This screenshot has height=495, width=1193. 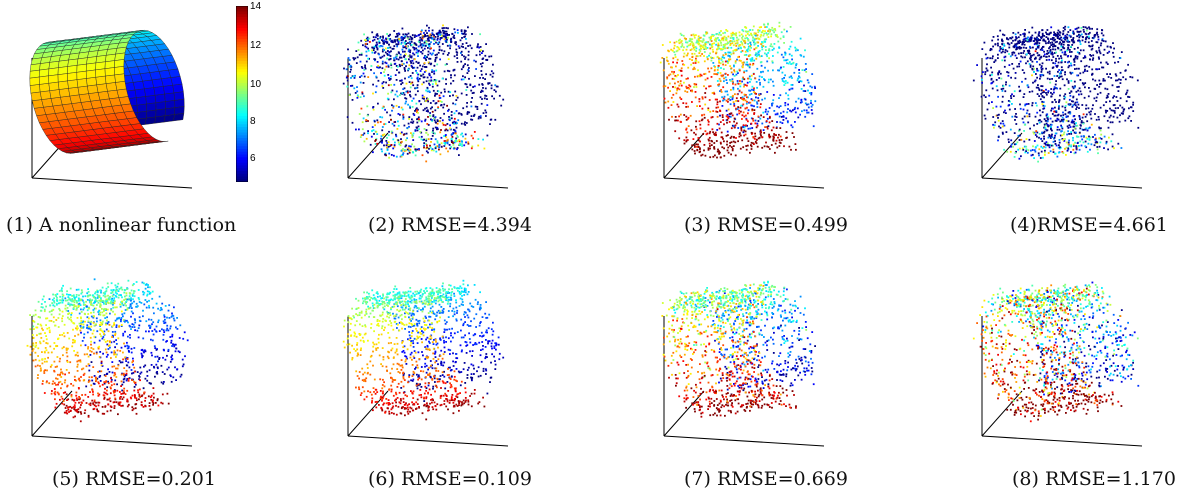 I want to click on panel-5-scatter, so click(x=135, y=358).